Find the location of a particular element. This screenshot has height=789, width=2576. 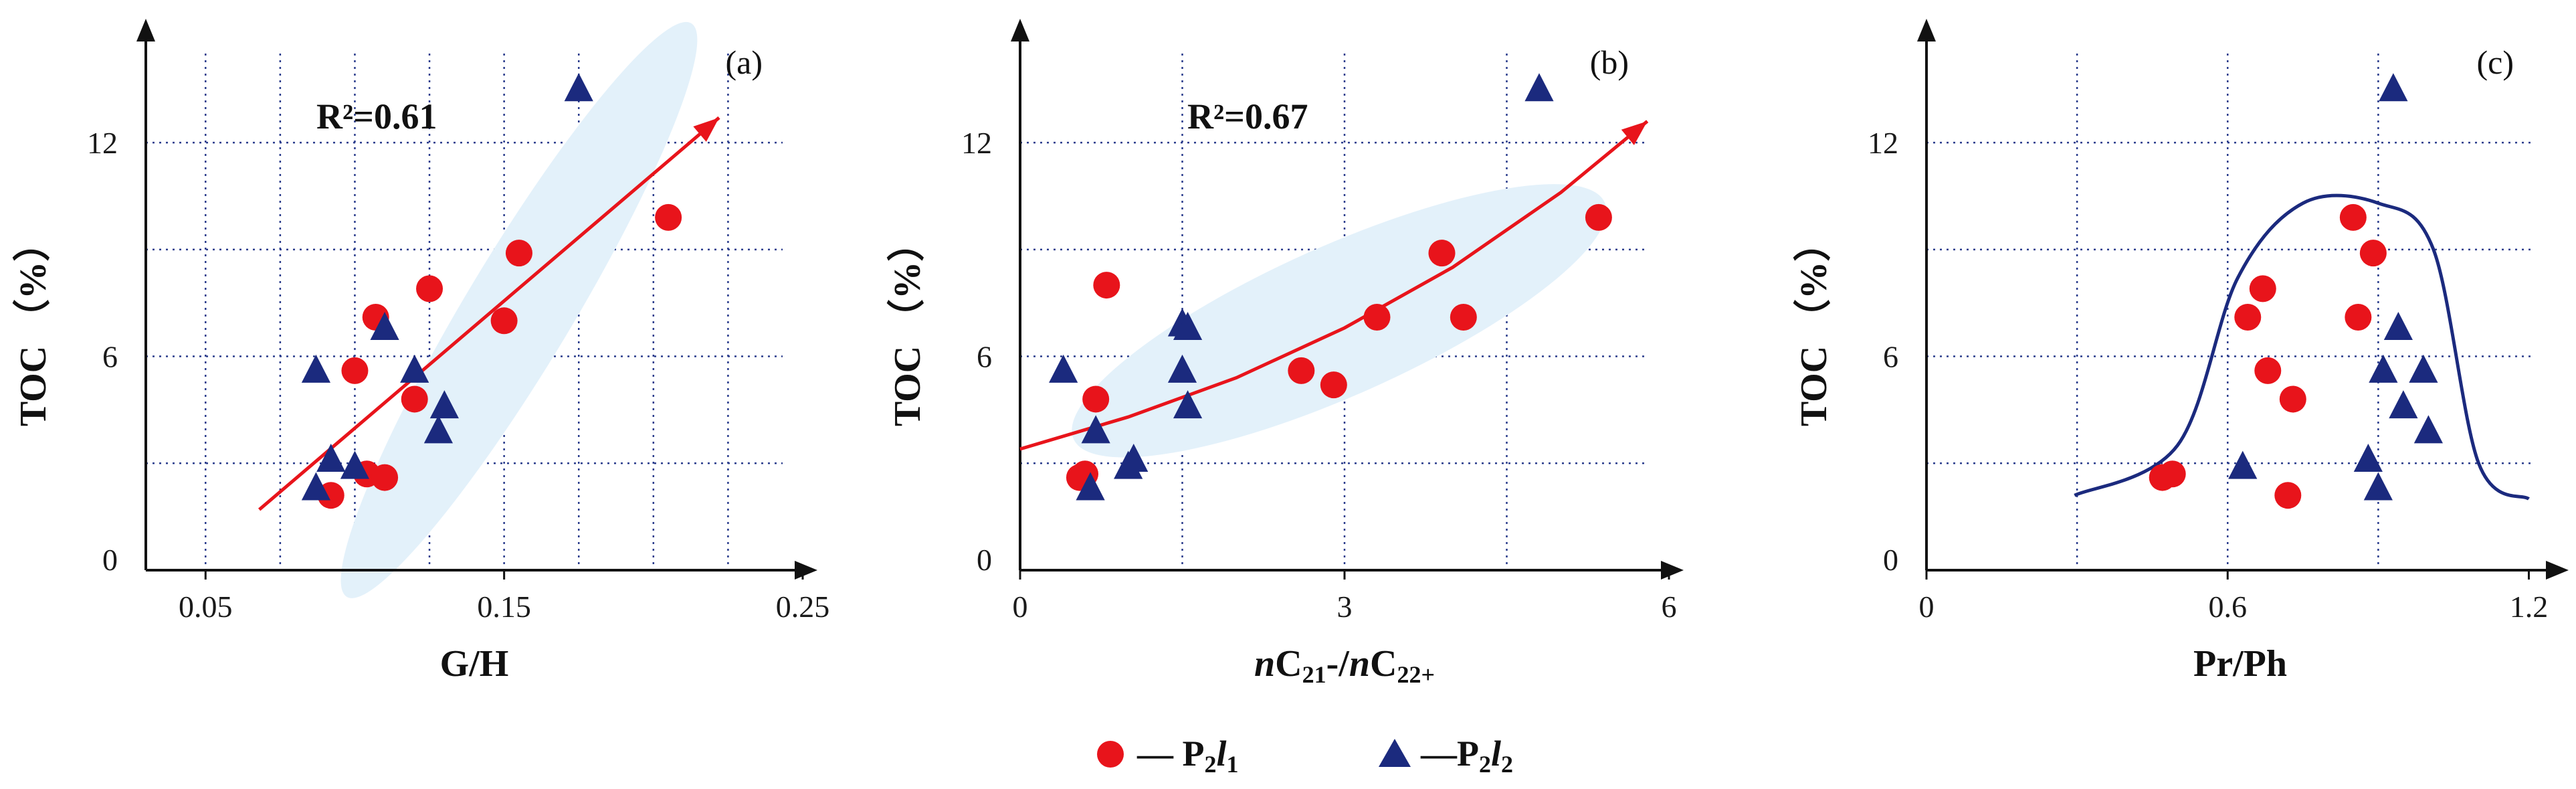

x-axis-title: Pr/Ph is located at coordinates (2240, 664).